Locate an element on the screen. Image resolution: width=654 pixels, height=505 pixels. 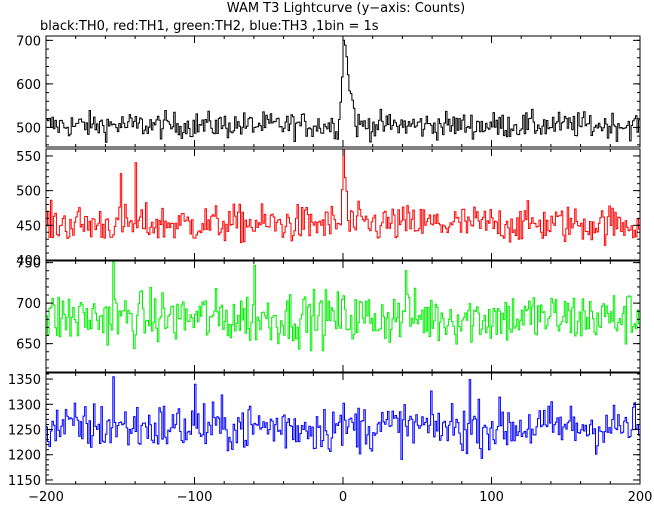
y-tick-label-TH3-1150: 1150 is located at coordinates (24, 481).